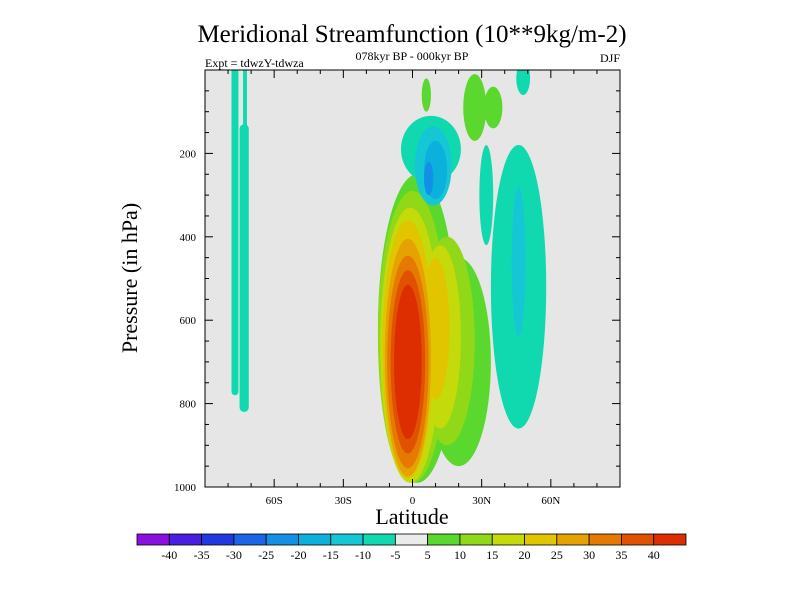 This screenshot has height=600, width=800. What do you see at coordinates (481, 501) in the screenshot?
I see `x-tick-label: 30N` at bounding box center [481, 501].